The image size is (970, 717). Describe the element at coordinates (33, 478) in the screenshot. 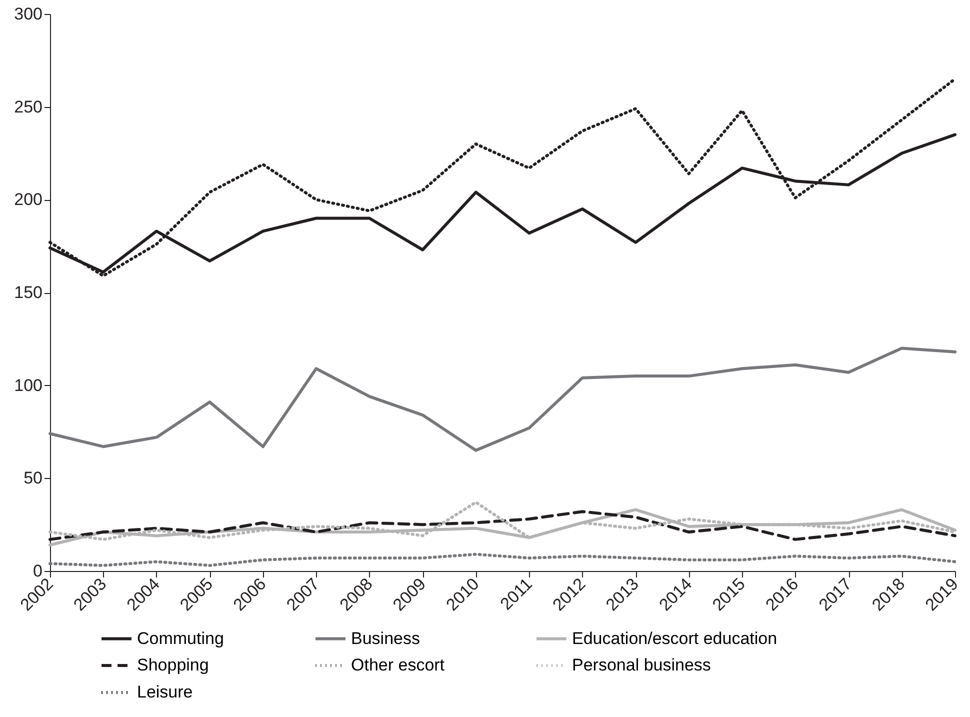

I see `y-tick-label: 50` at that location.